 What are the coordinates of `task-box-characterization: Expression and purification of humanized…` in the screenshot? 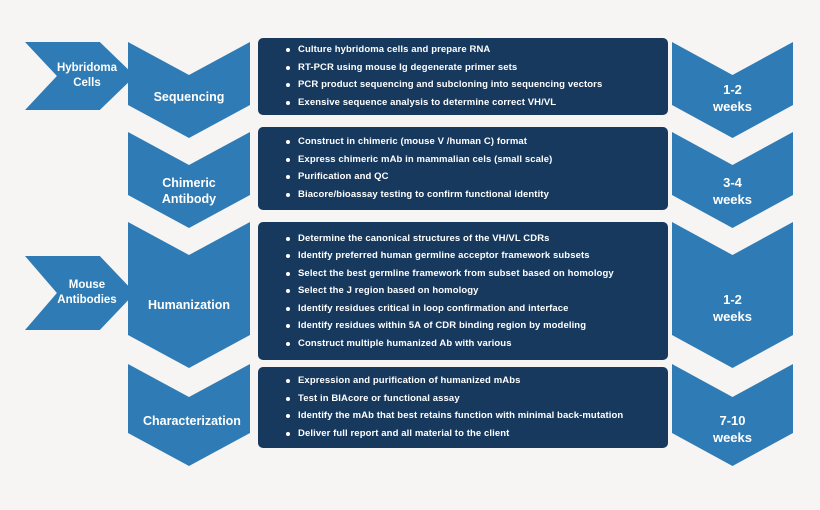 It's located at (463, 407).